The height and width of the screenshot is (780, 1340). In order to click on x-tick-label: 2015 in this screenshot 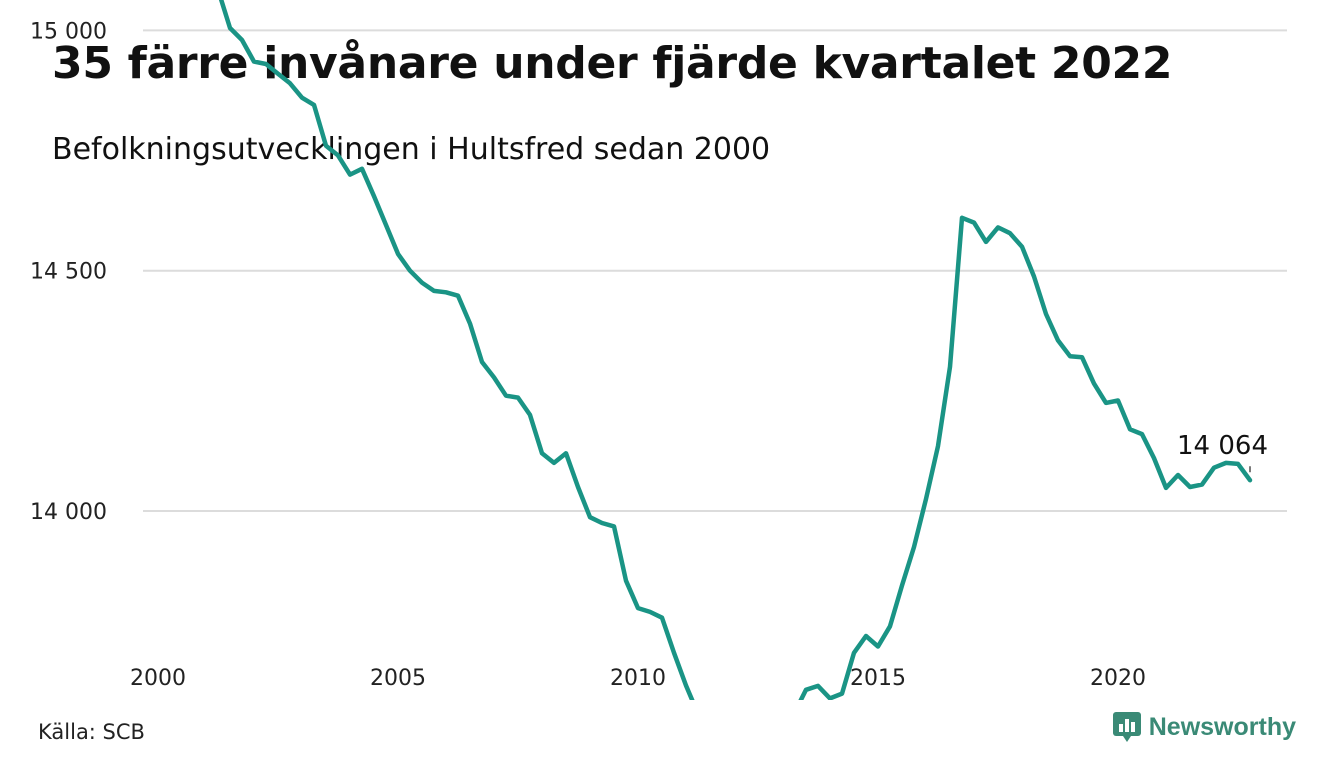, I will do `click(878, 678)`.